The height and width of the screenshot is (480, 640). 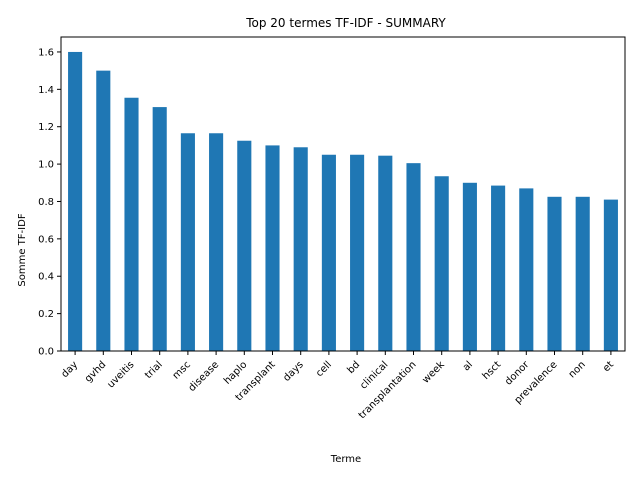 I want to click on bar-cell, so click(x=328, y=252).